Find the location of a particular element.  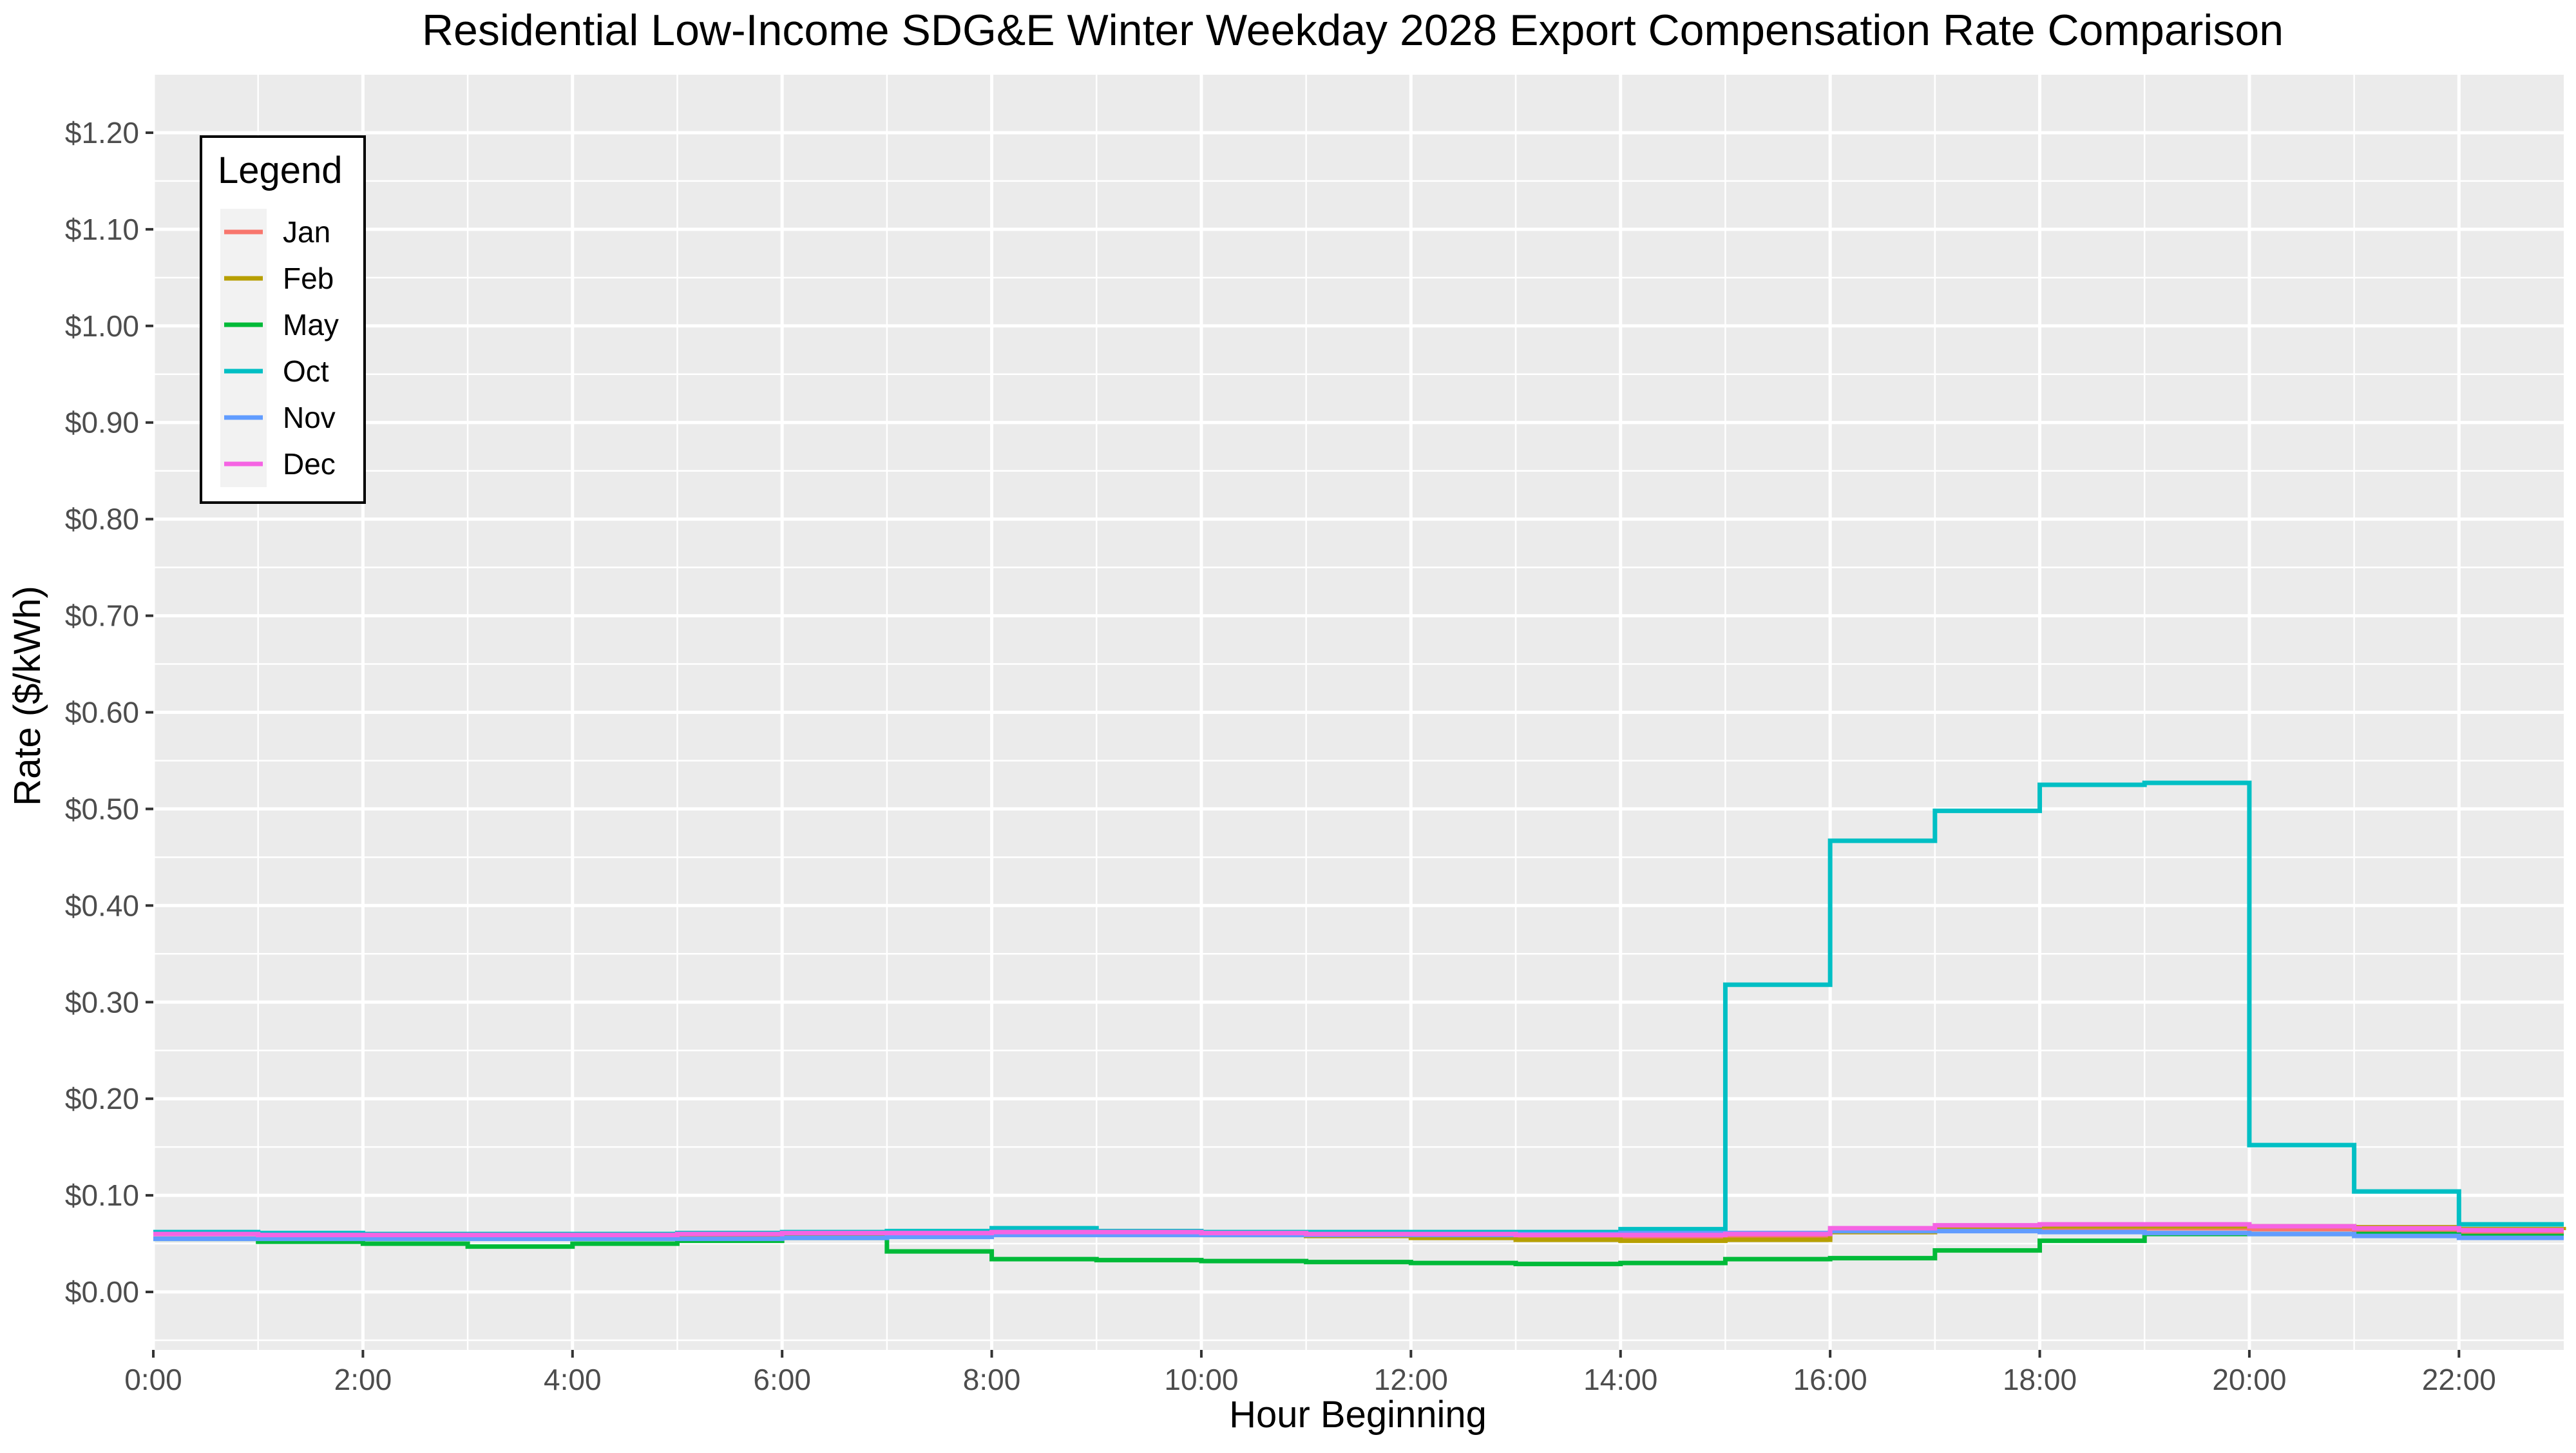

series-line-may is located at coordinates (1358, 1249).